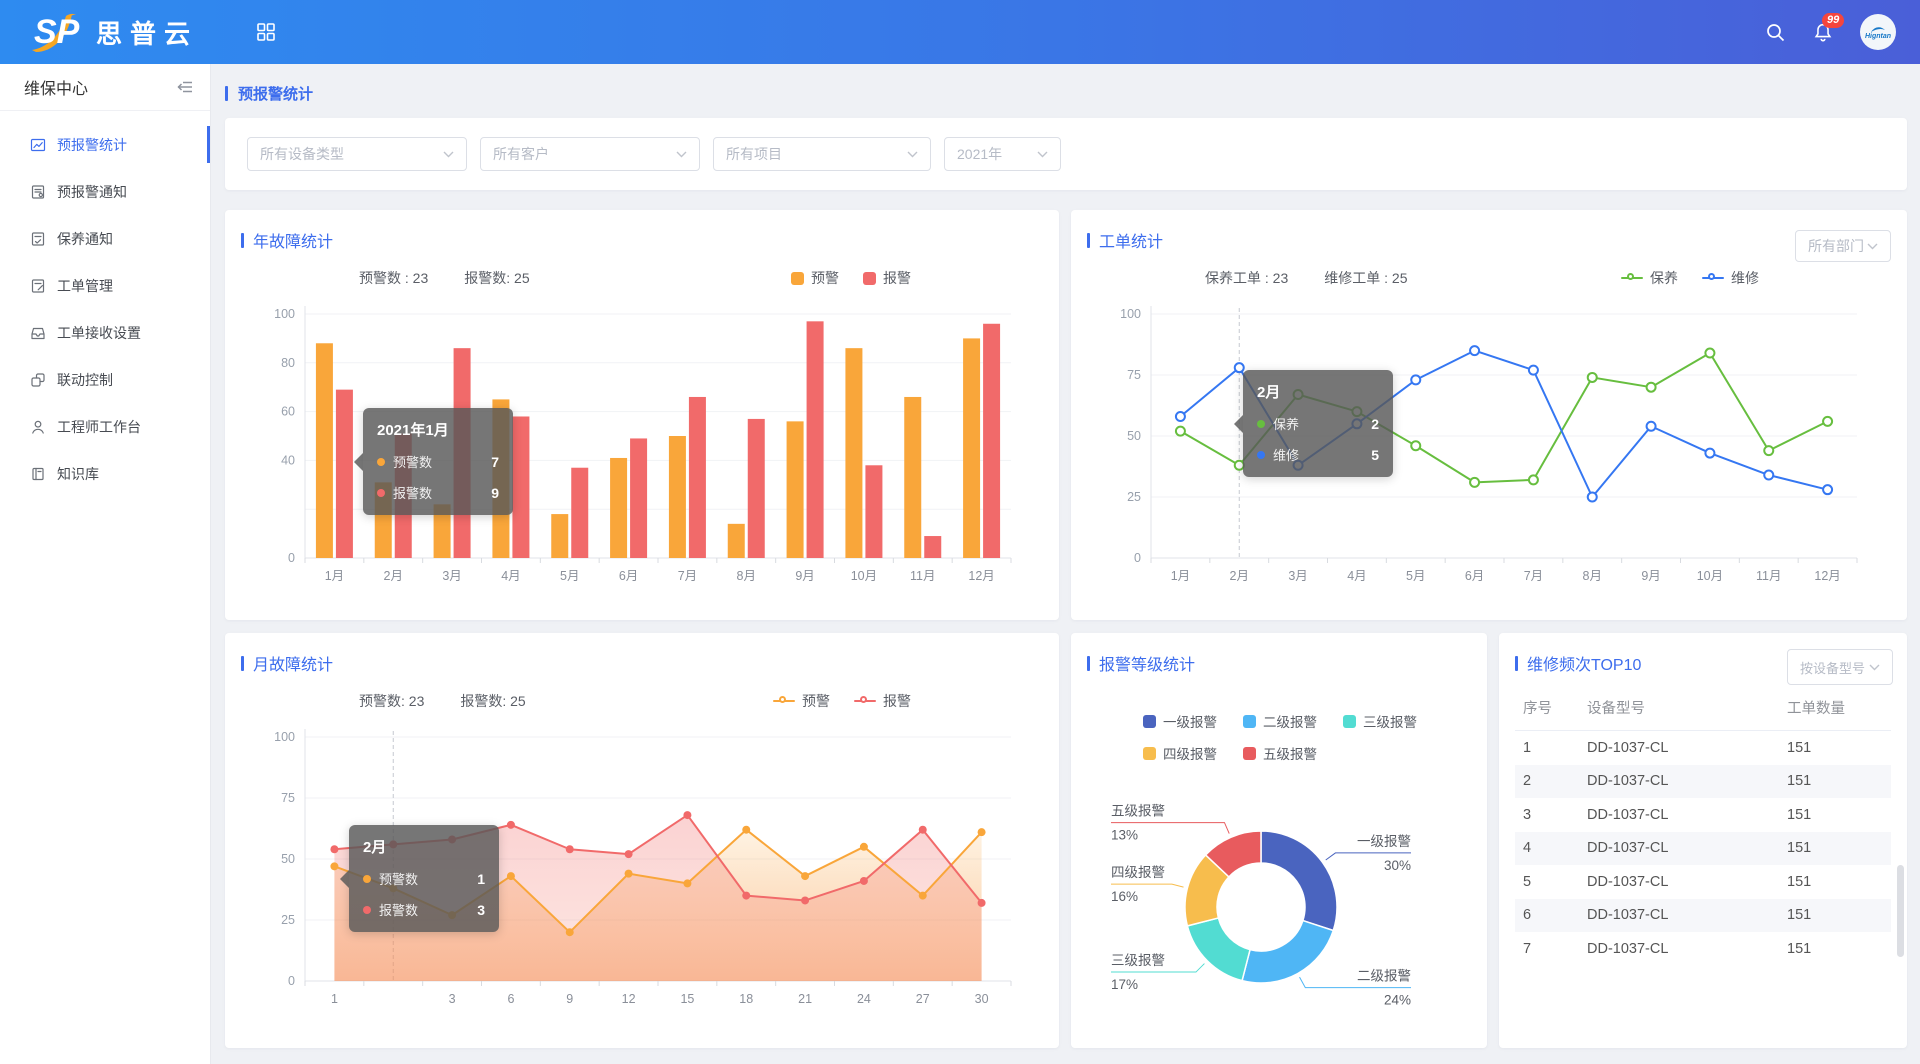 The width and height of the screenshot is (1920, 1064). I want to click on filter-select-3: 所有项目, so click(822, 154).